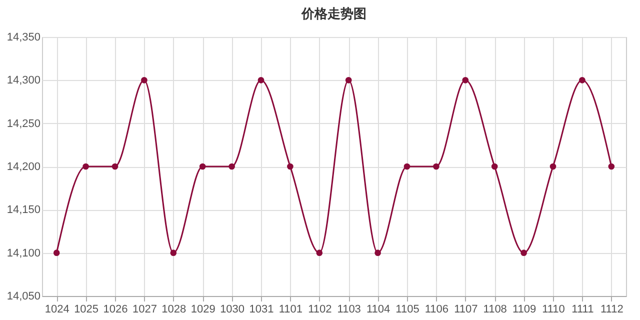 This screenshot has width=640, height=320. Describe the element at coordinates (23, 253) in the screenshot. I see `y-tick-label: 14,100` at that location.